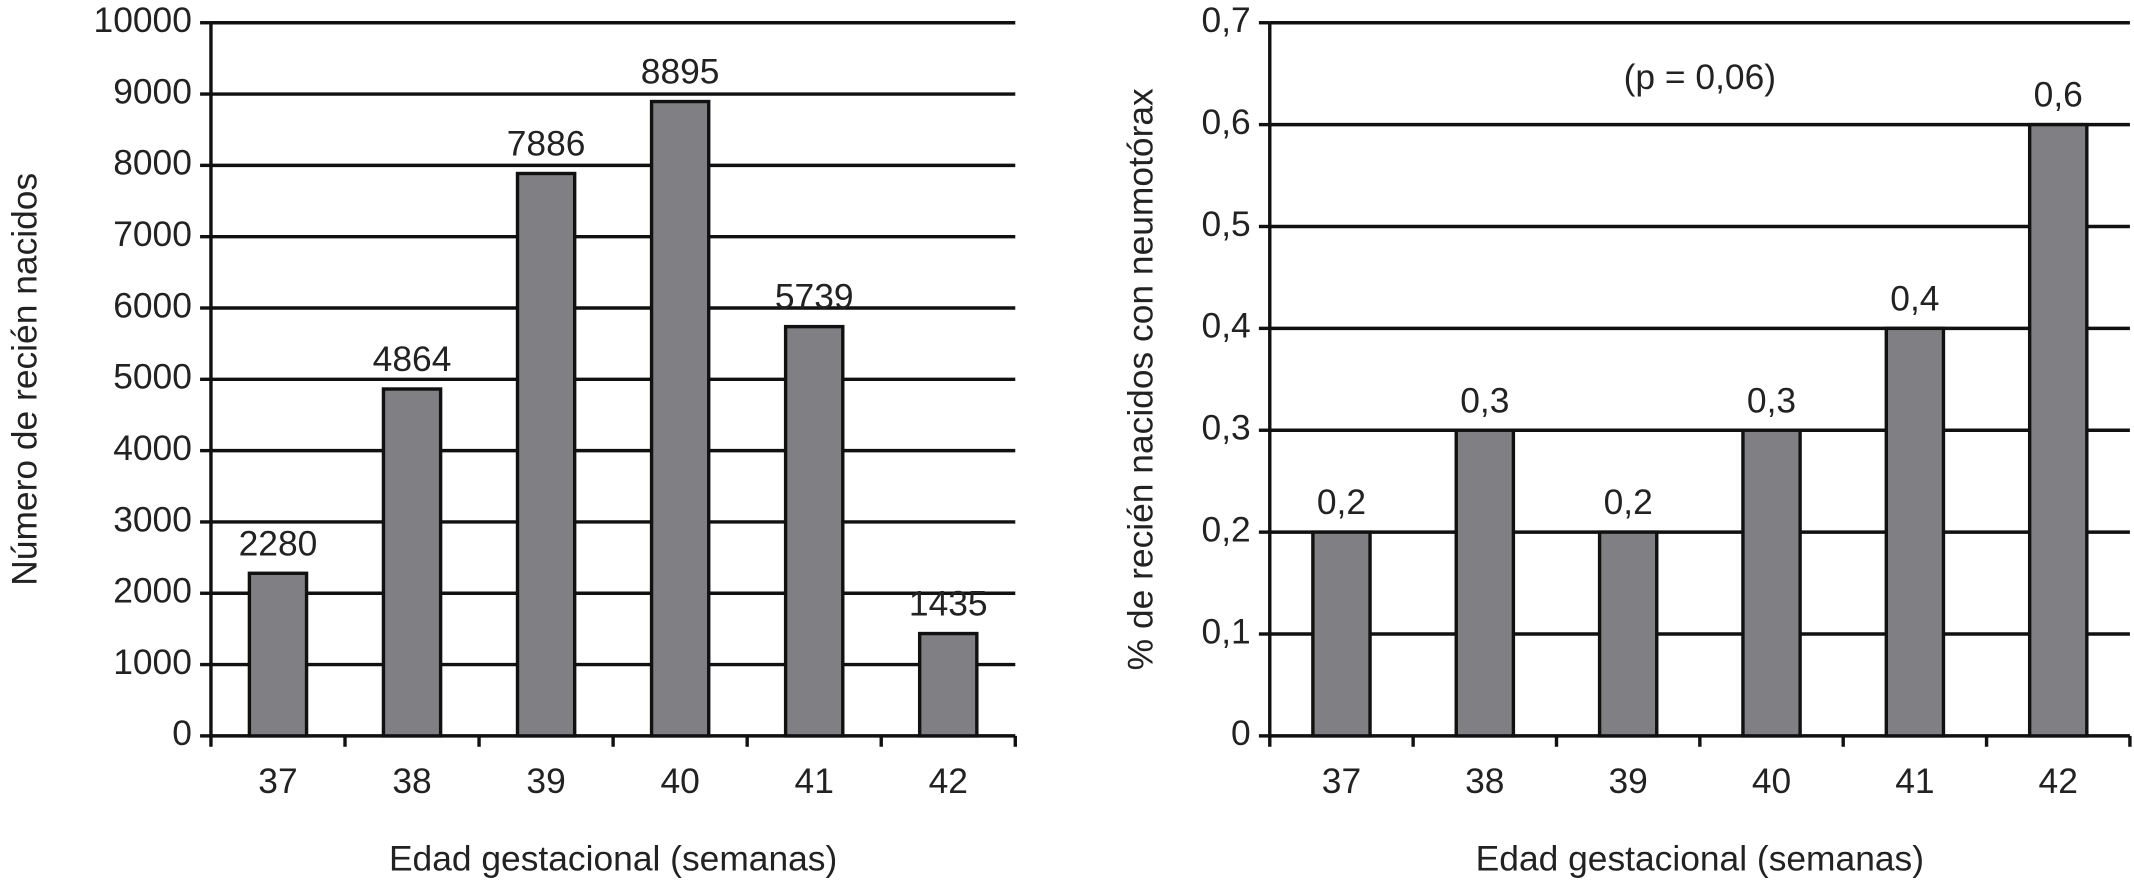 The height and width of the screenshot is (892, 2134). I want to click on value-label: 8895, so click(680, 72).